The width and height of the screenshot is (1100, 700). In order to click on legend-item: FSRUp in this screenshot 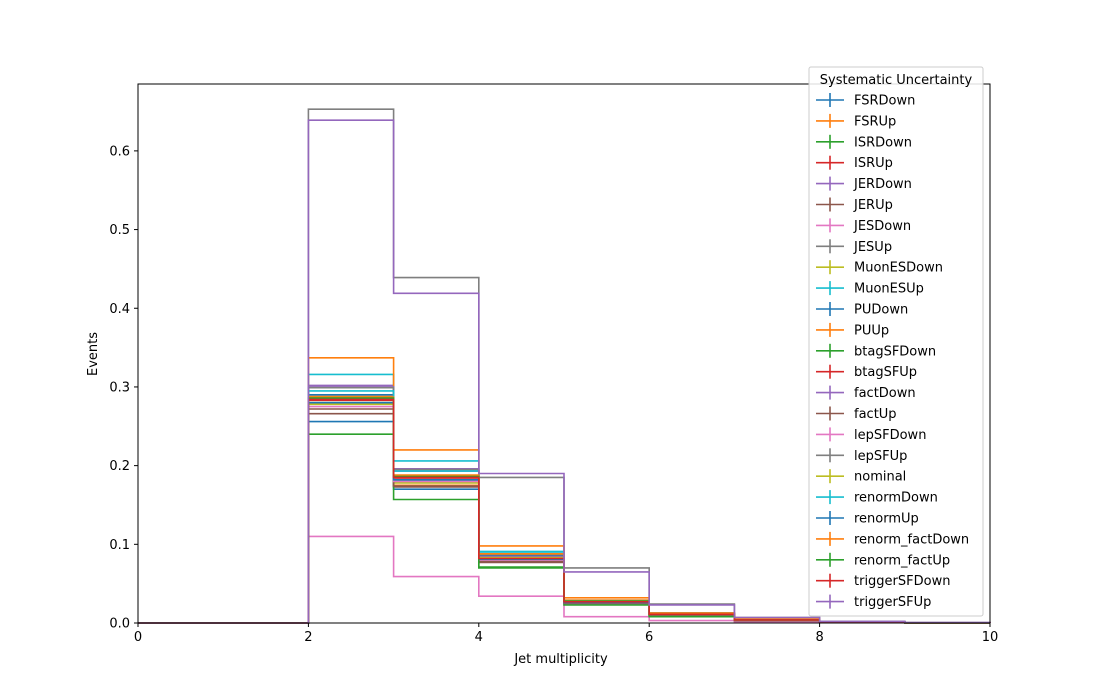, I will do `click(856, 121)`.